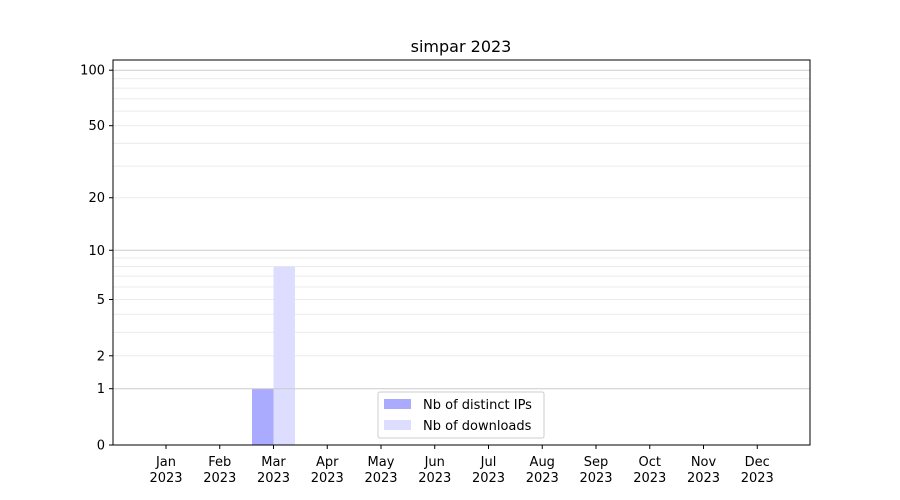 Image resolution: width=900 pixels, height=500 pixels. Describe the element at coordinates (273, 462) in the screenshot. I see `x-tick-label: Mar` at that location.